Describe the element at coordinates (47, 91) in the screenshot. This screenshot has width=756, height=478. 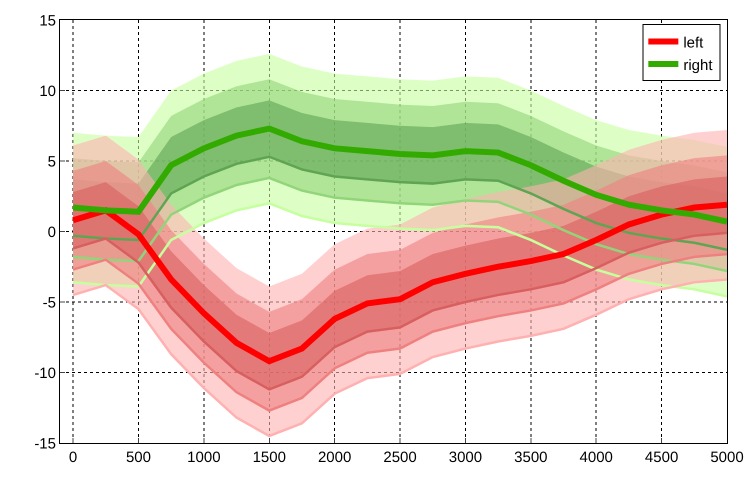
I see `y-tick-label: 10` at that location.